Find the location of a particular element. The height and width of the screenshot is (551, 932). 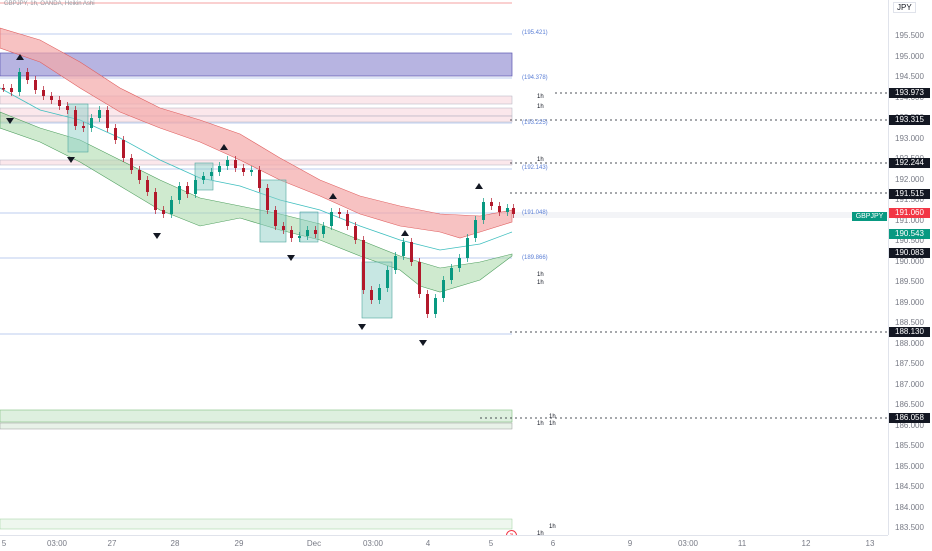

price-tick-label: 194.500 is located at coordinates (909, 76).